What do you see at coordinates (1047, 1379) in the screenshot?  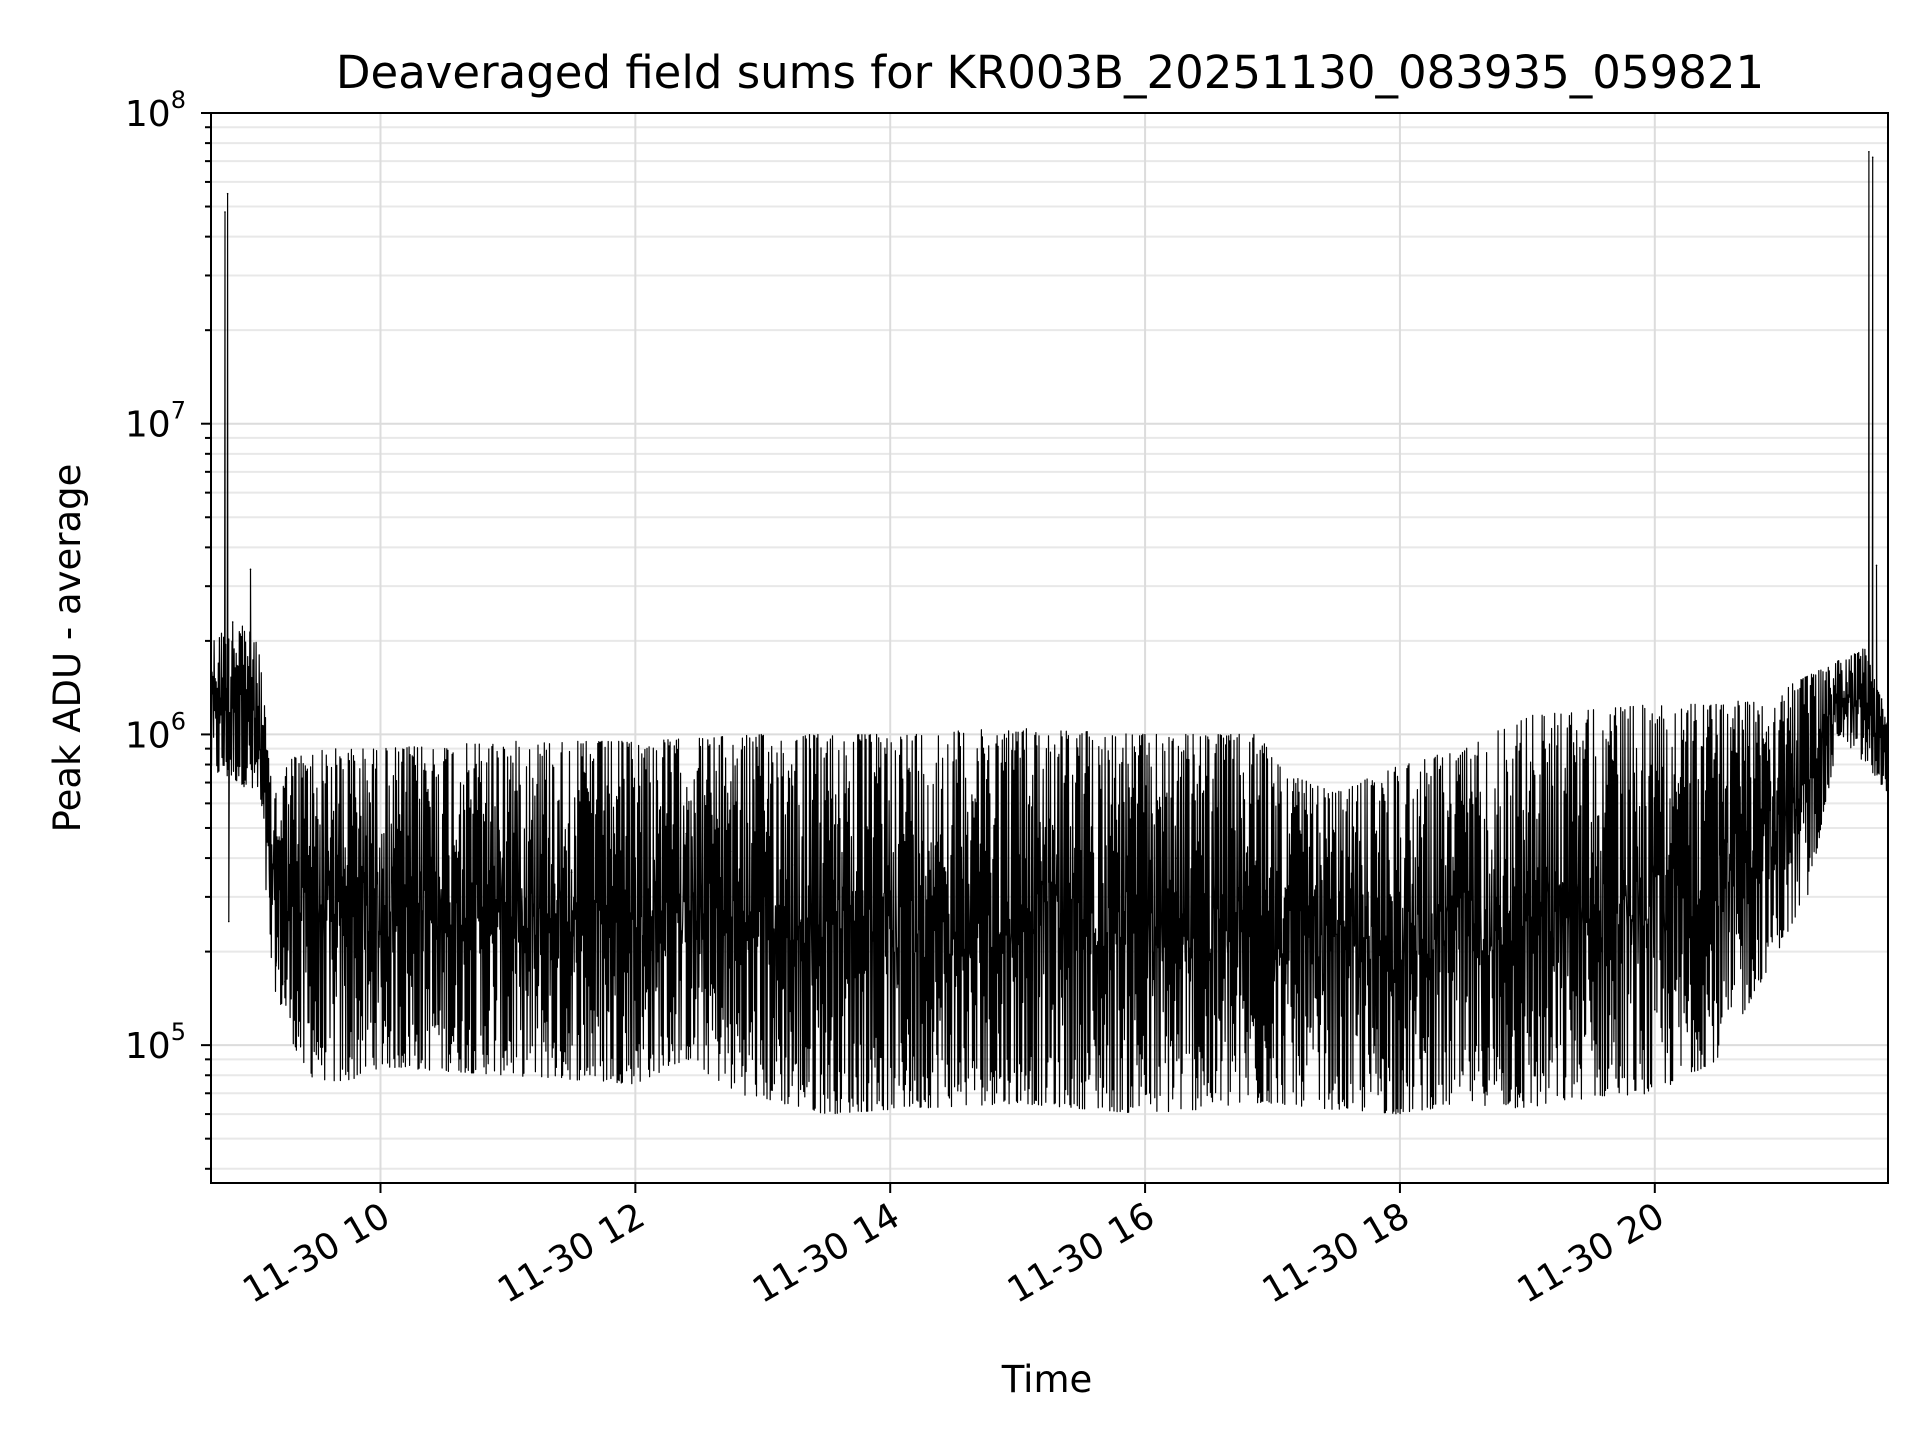 I see `x-axis-label: Time` at bounding box center [1047, 1379].